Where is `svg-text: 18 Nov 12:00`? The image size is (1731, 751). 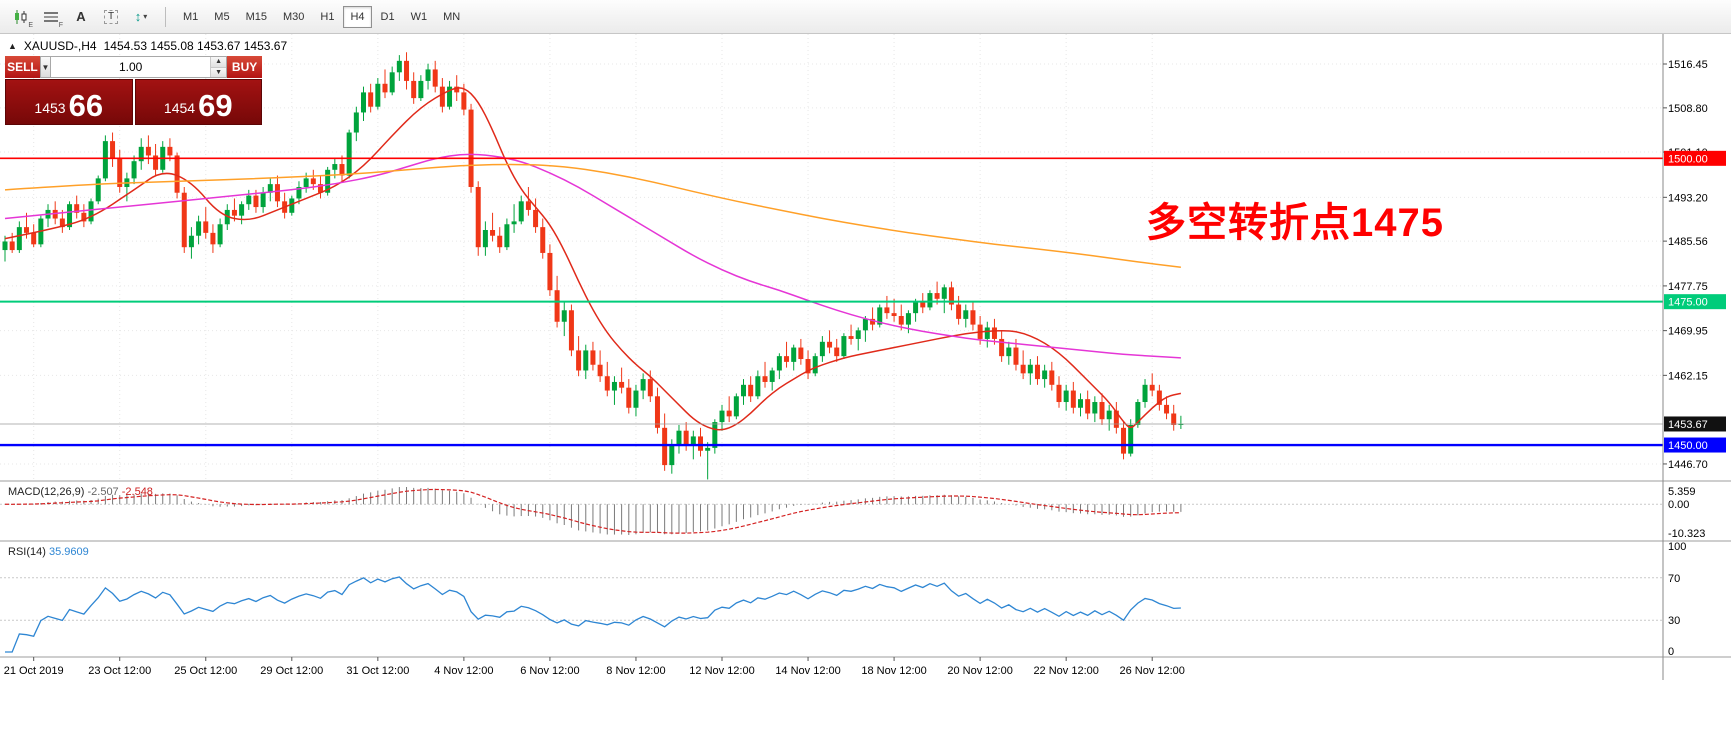 svg-text: 18 Nov 12:00 is located at coordinates (893, 671).